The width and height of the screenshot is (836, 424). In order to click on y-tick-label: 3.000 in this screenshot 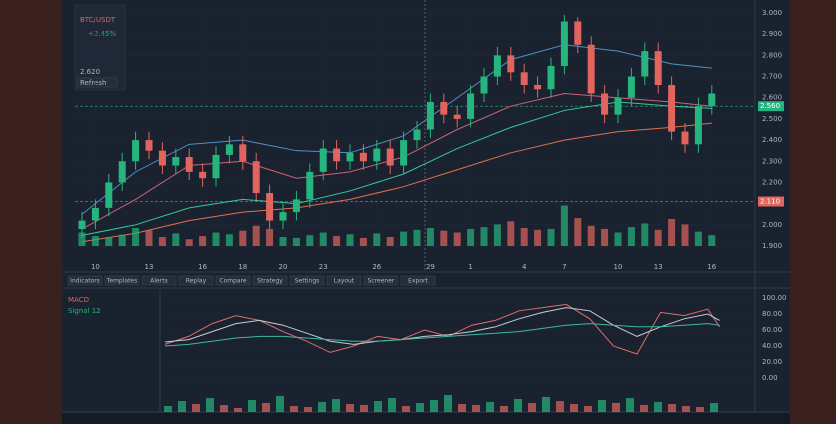, I will do `click(772, 13)`.